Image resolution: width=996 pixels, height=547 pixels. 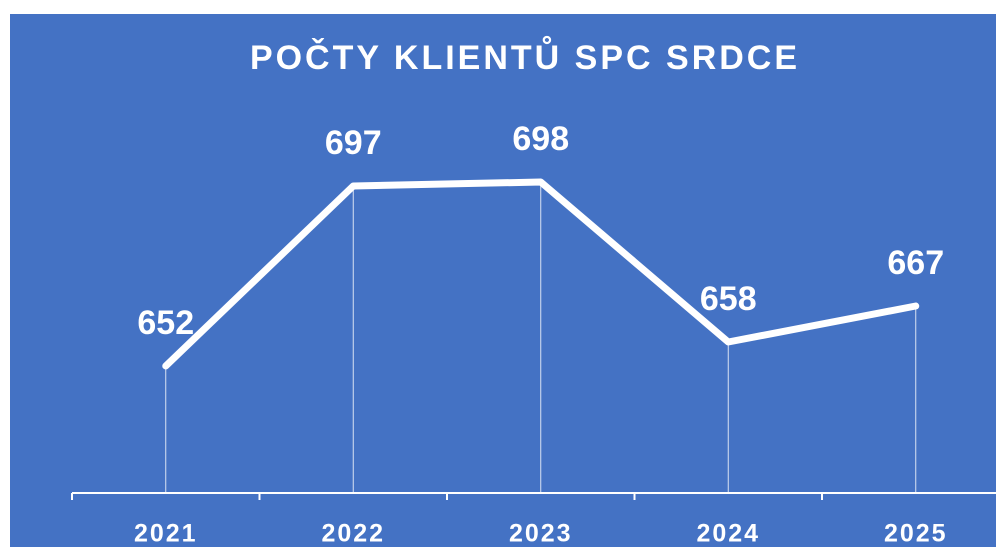 What do you see at coordinates (728, 299) in the screenshot?
I see `data-label: 658` at bounding box center [728, 299].